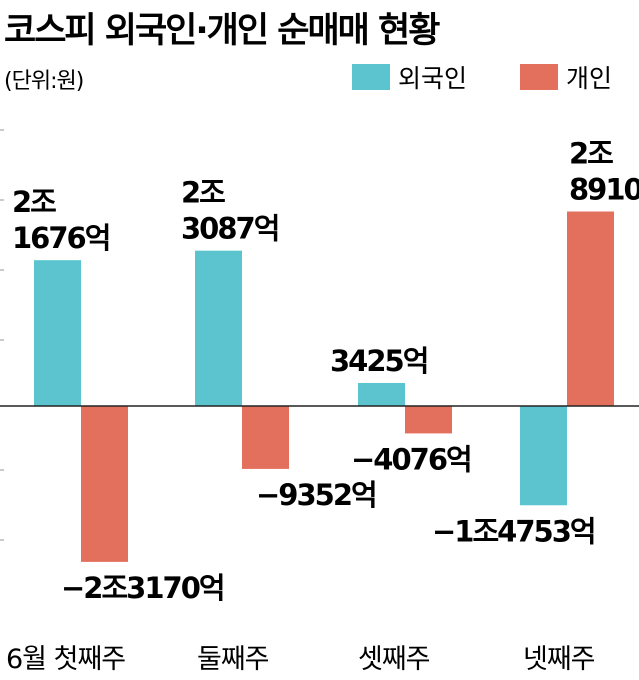 Image resolution: width=639 pixels, height=680 pixels. What do you see at coordinates (60, 238) in the screenshot?
I see `value-label-foreigner-0-line1: 1676억` at bounding box center [60, 238].